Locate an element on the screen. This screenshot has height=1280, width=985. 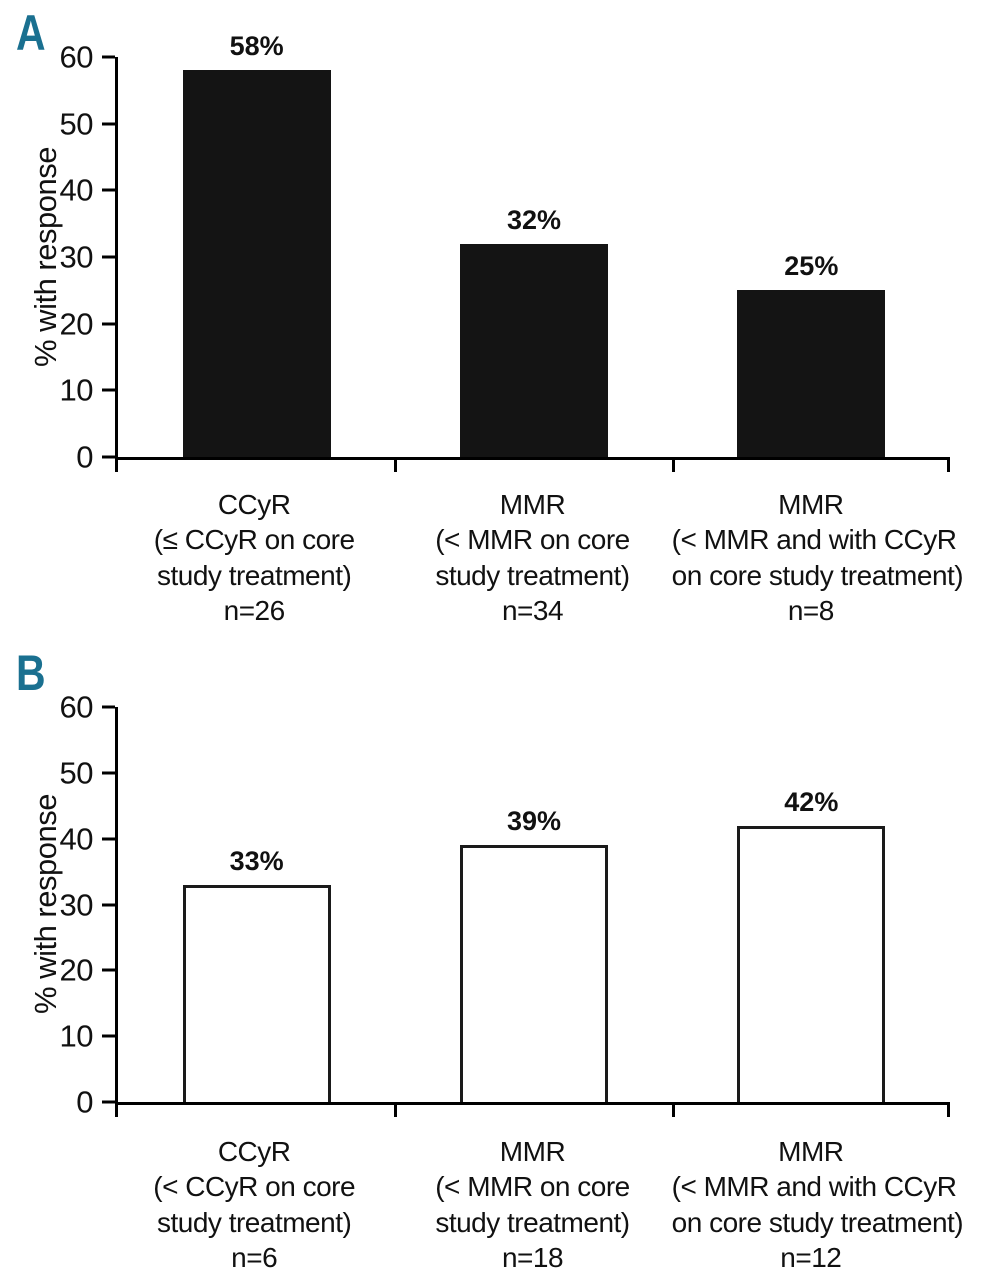
bar-value-label: 39% is located at coordinates (534, 821).